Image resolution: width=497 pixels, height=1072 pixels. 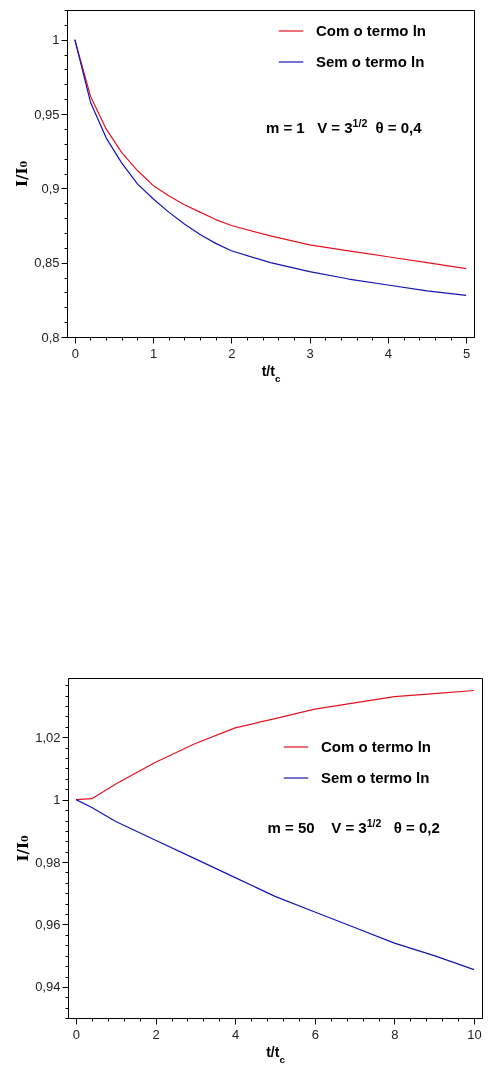 What do you see at coordinates (50, 188) in the screenshot?
I see `y-tick-label: 0,9` at bounding box center [50, 188].